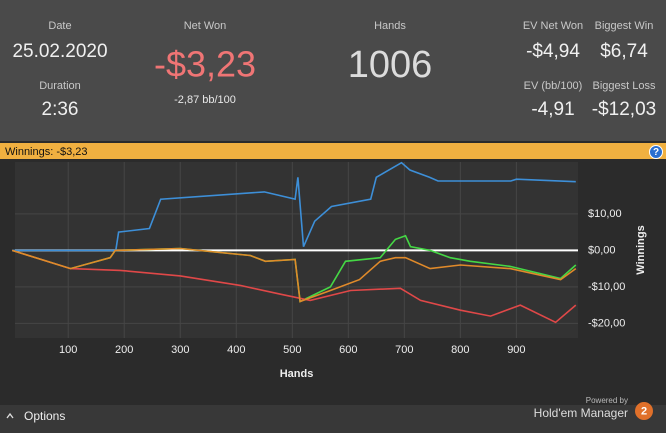 Image resolution: width=666 pixels, height=433 pixels. Describe the element at coordinates (59, 51) in the screenshot. I see `stat-value: 25.02.2020` at that location.